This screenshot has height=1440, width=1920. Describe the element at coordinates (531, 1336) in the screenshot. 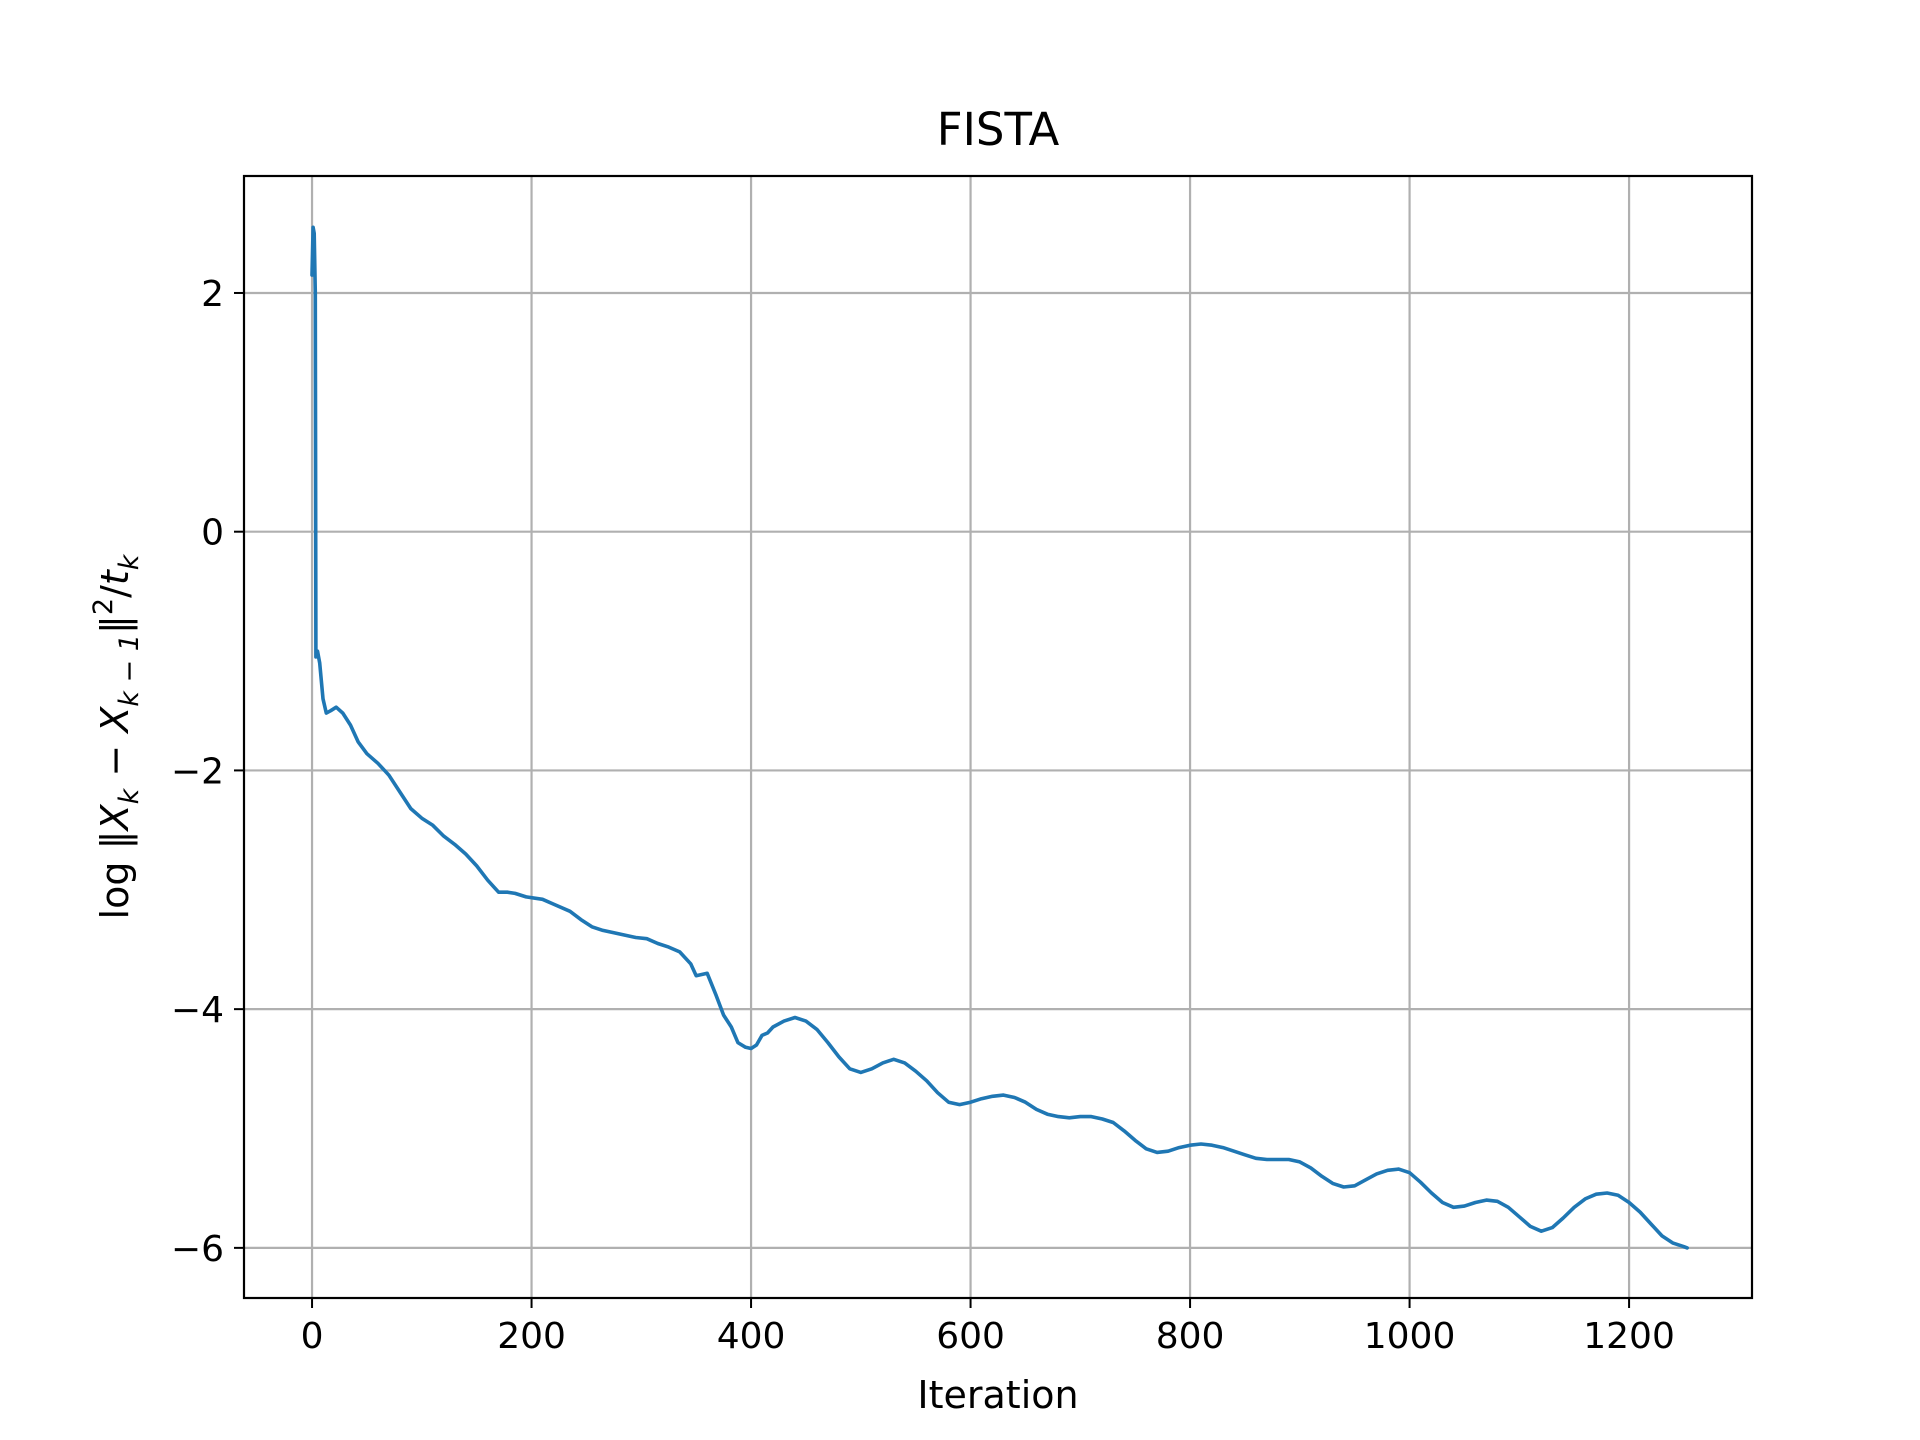

I see `x-tick-label: 200` at that location.